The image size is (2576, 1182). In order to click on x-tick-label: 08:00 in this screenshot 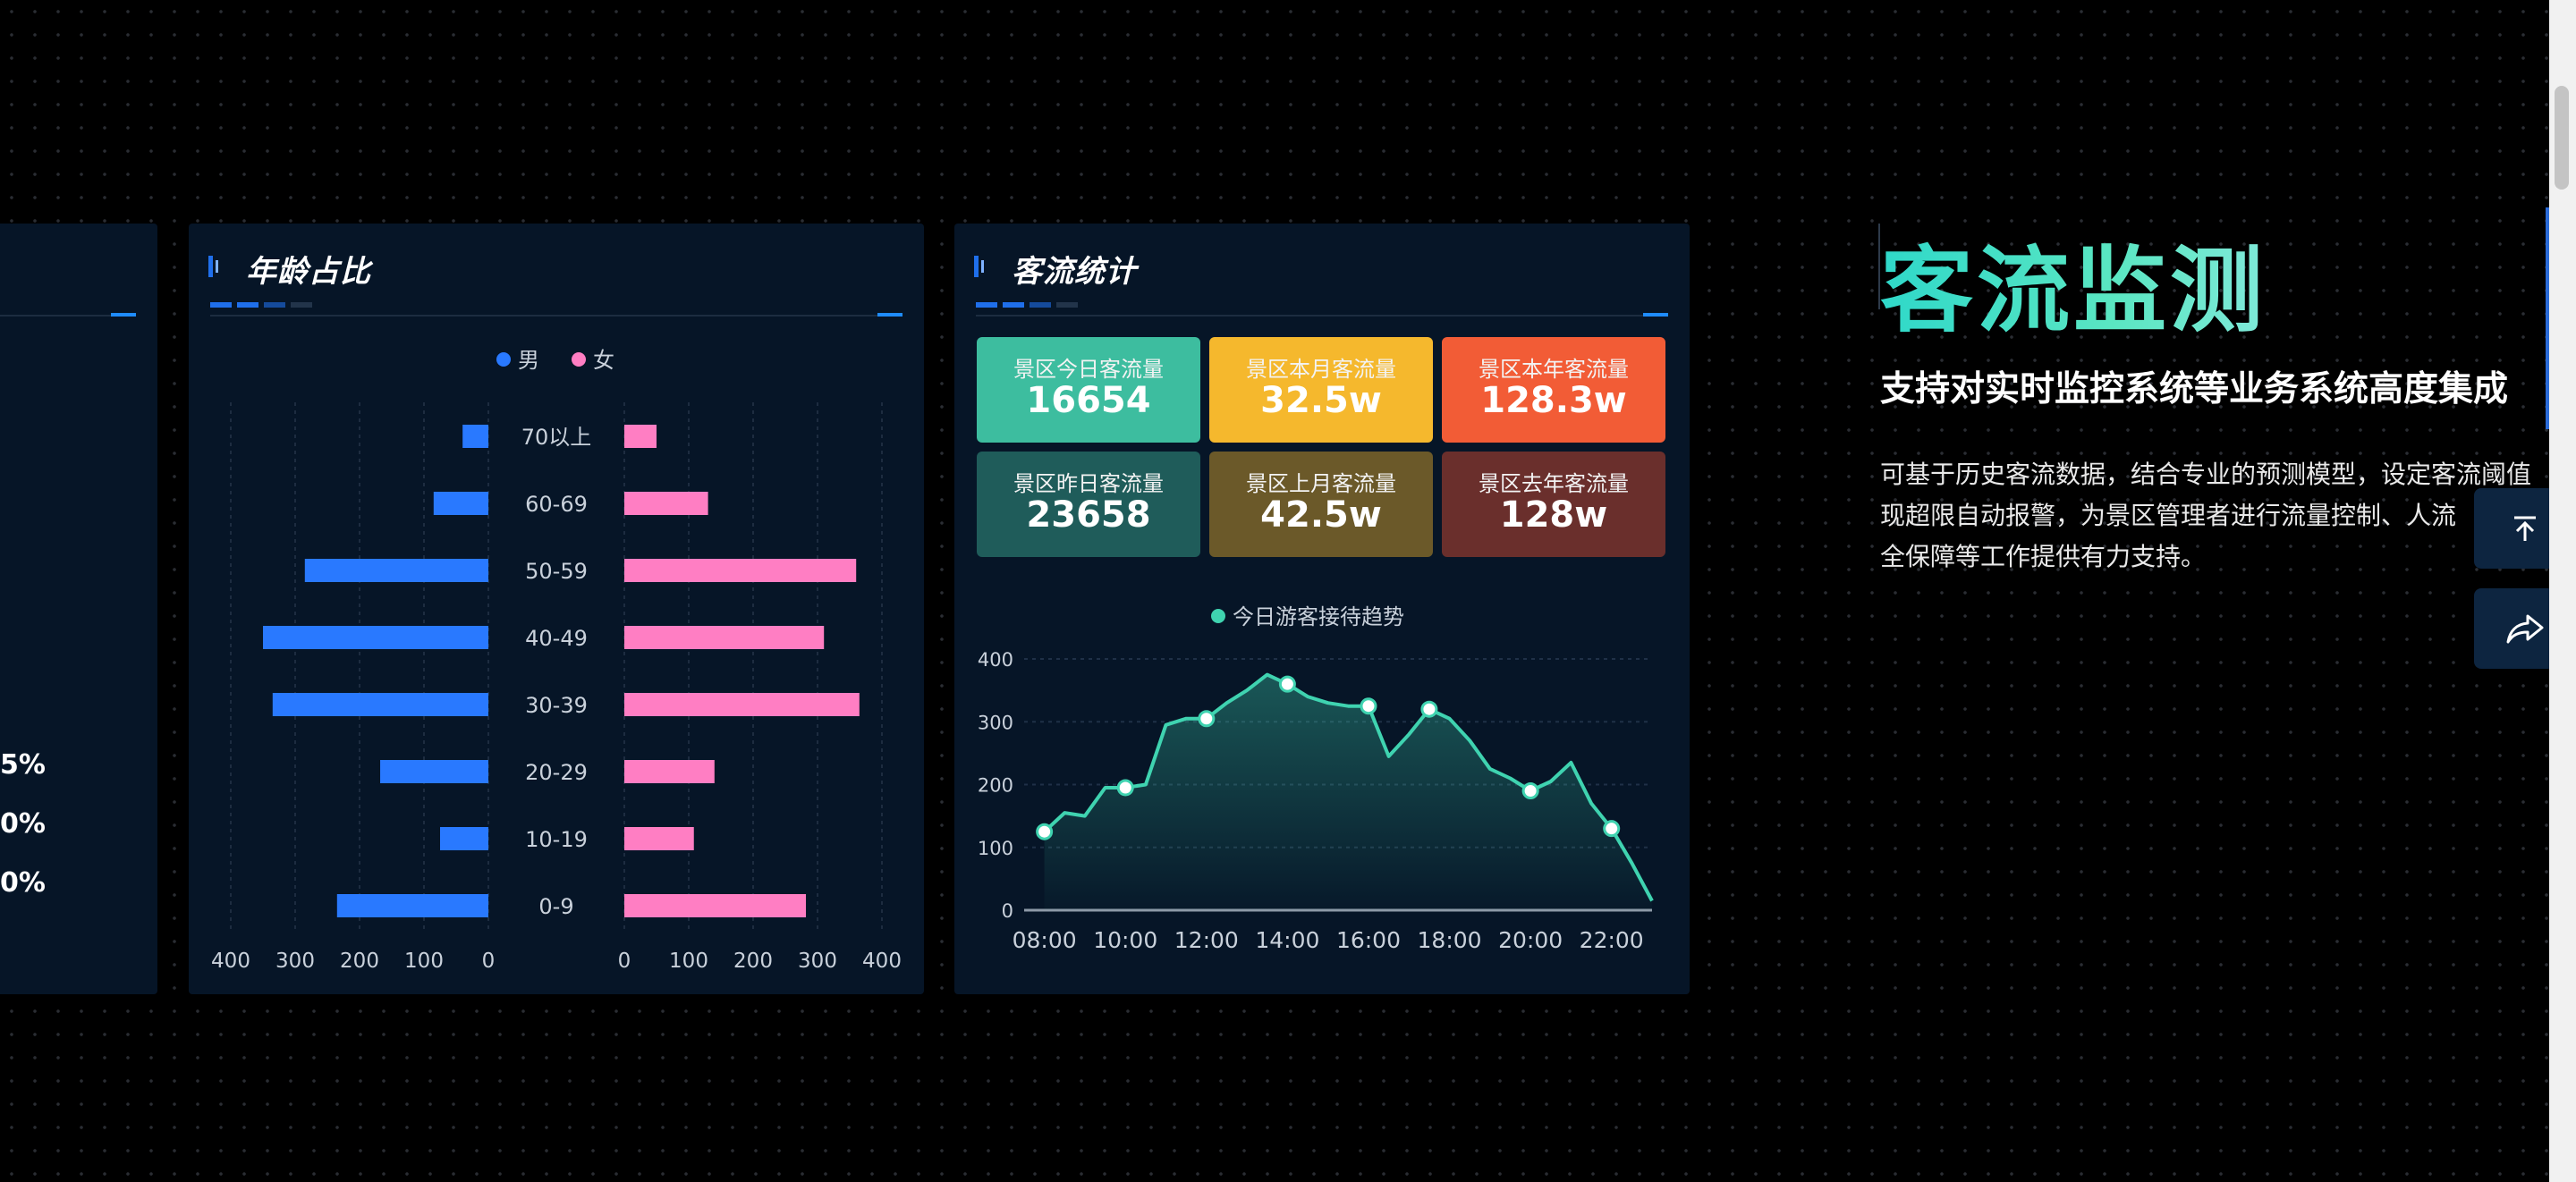, I will do `click(1045, 940)`.